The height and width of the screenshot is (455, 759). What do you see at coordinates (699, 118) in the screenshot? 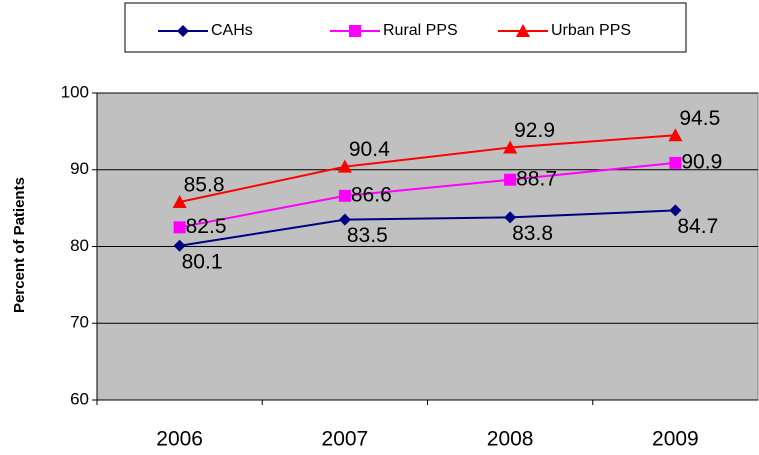
I see `data-label: 94.5` at bounding box center [699, 118].